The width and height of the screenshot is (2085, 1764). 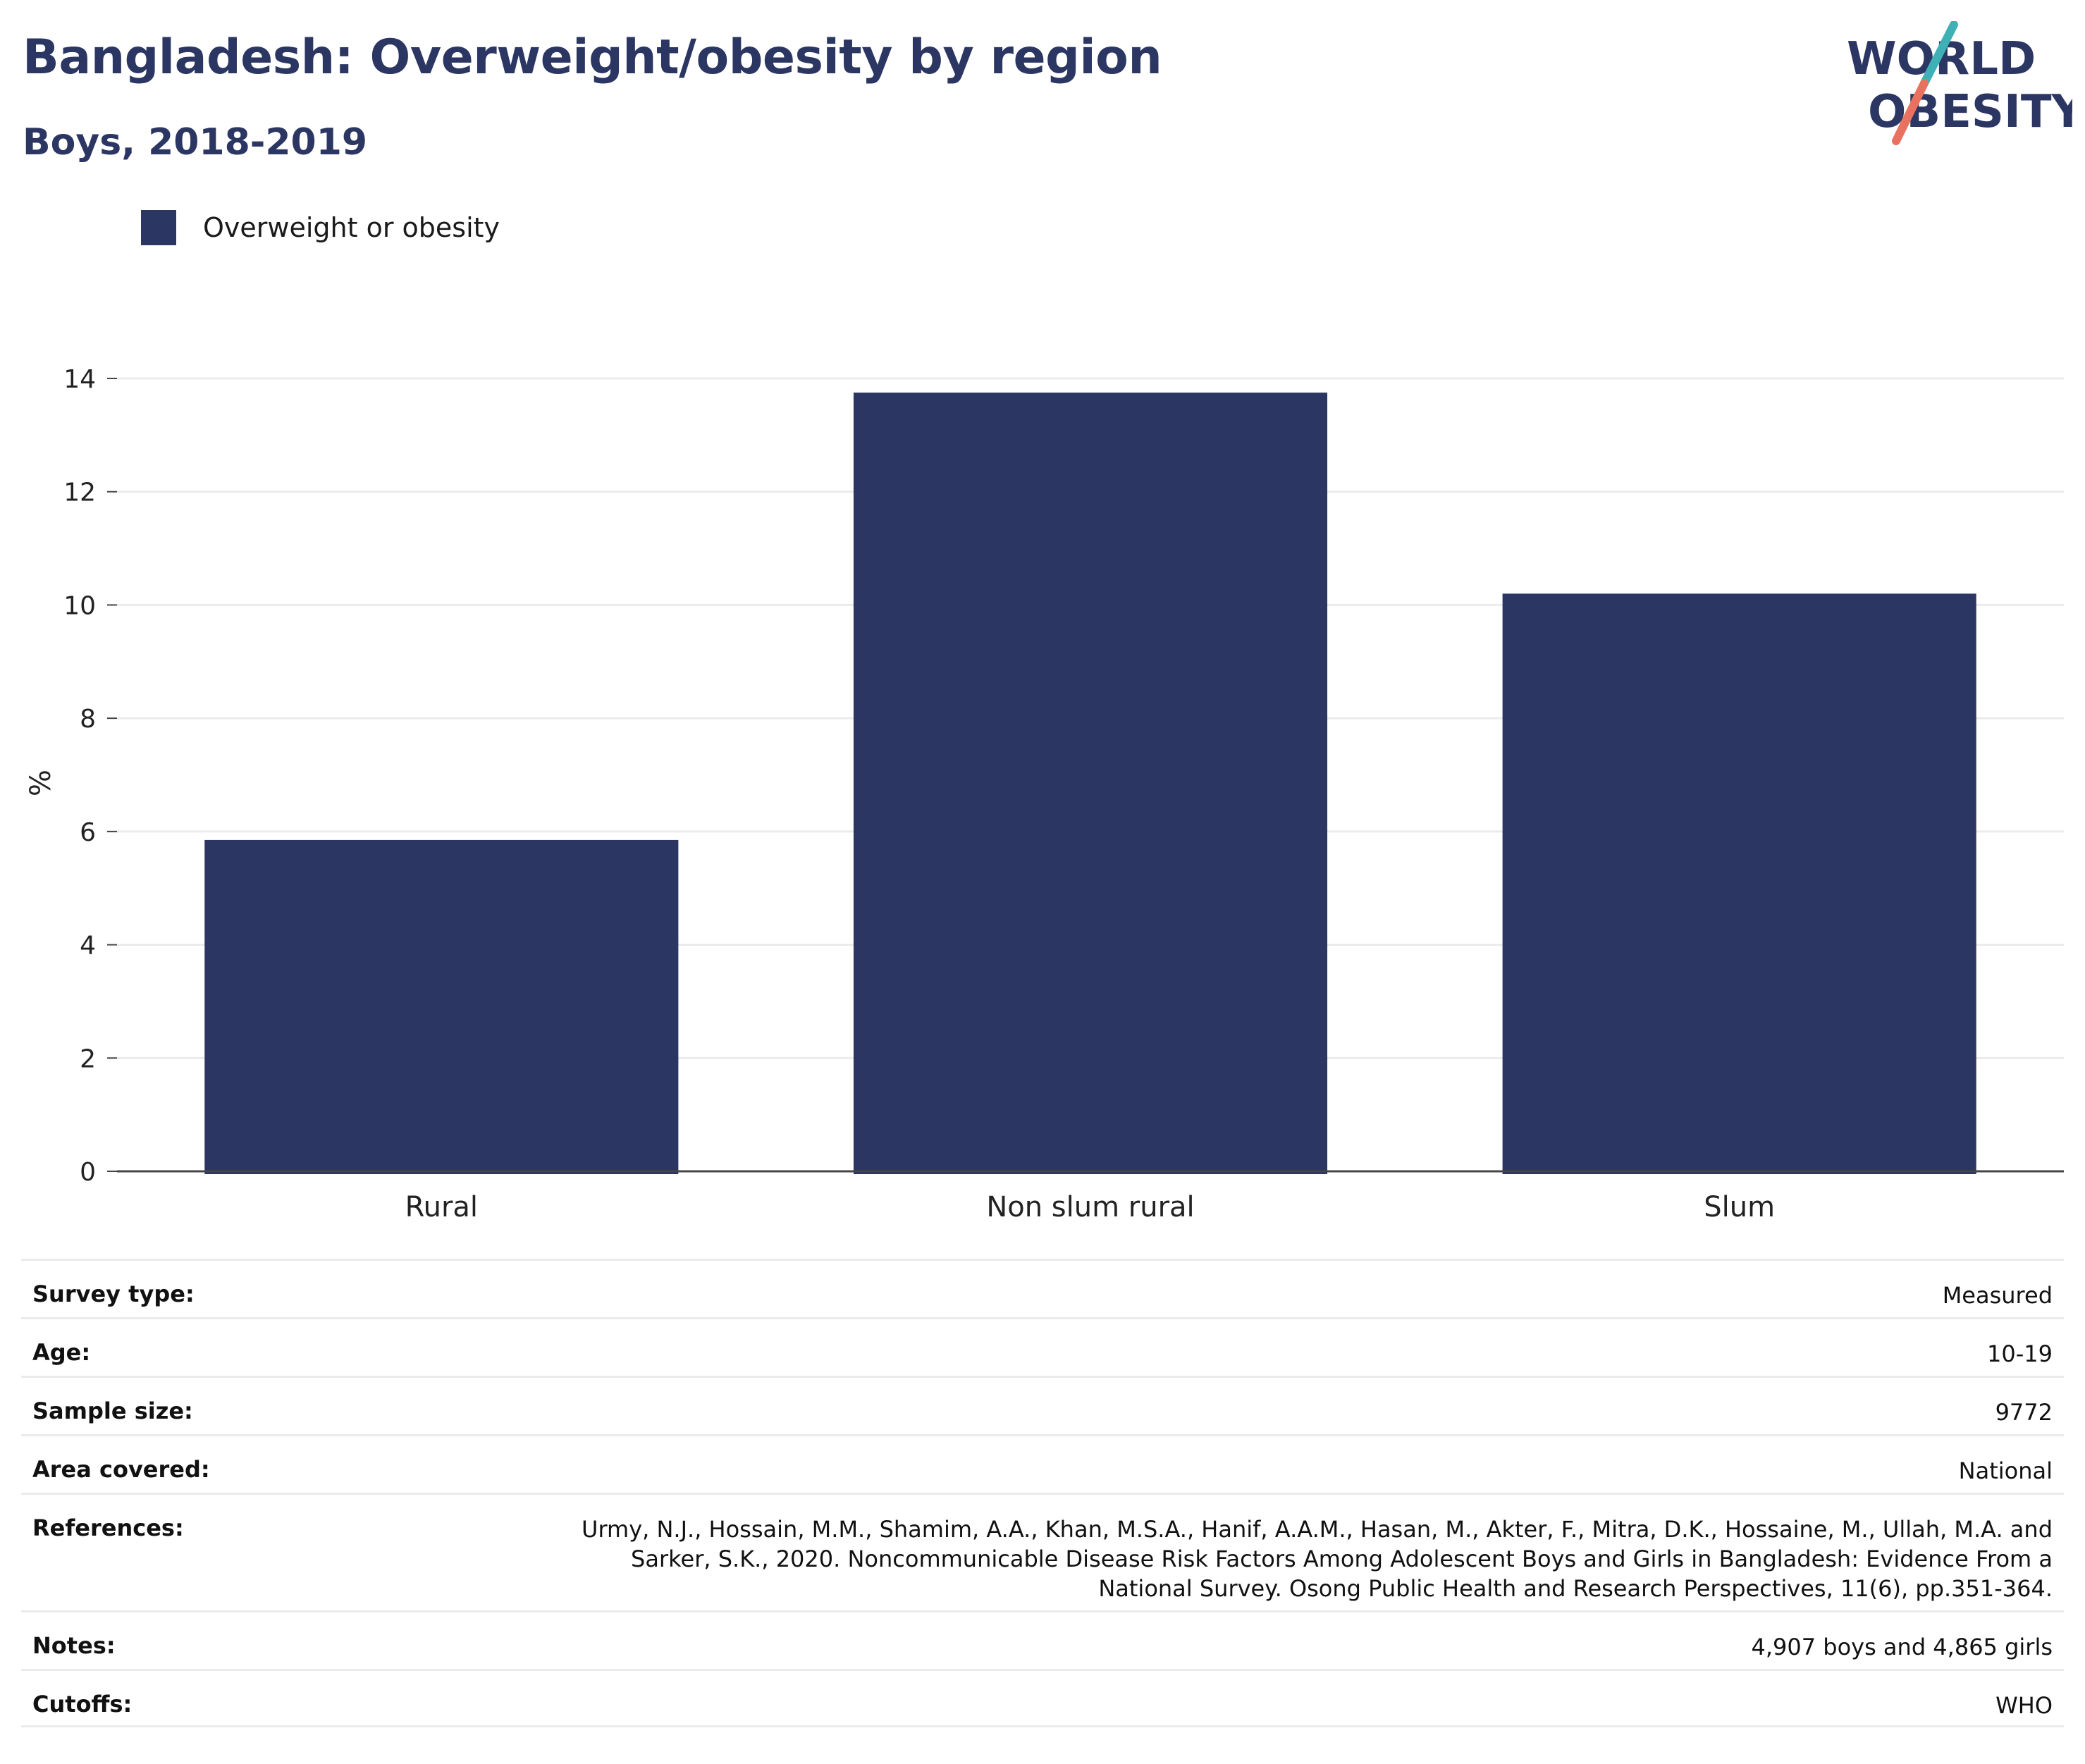 What do you see at coordinates (88, 1172) in the screenshot?
I see `y-tick-label: 0` at bounding box center [88, 1172].